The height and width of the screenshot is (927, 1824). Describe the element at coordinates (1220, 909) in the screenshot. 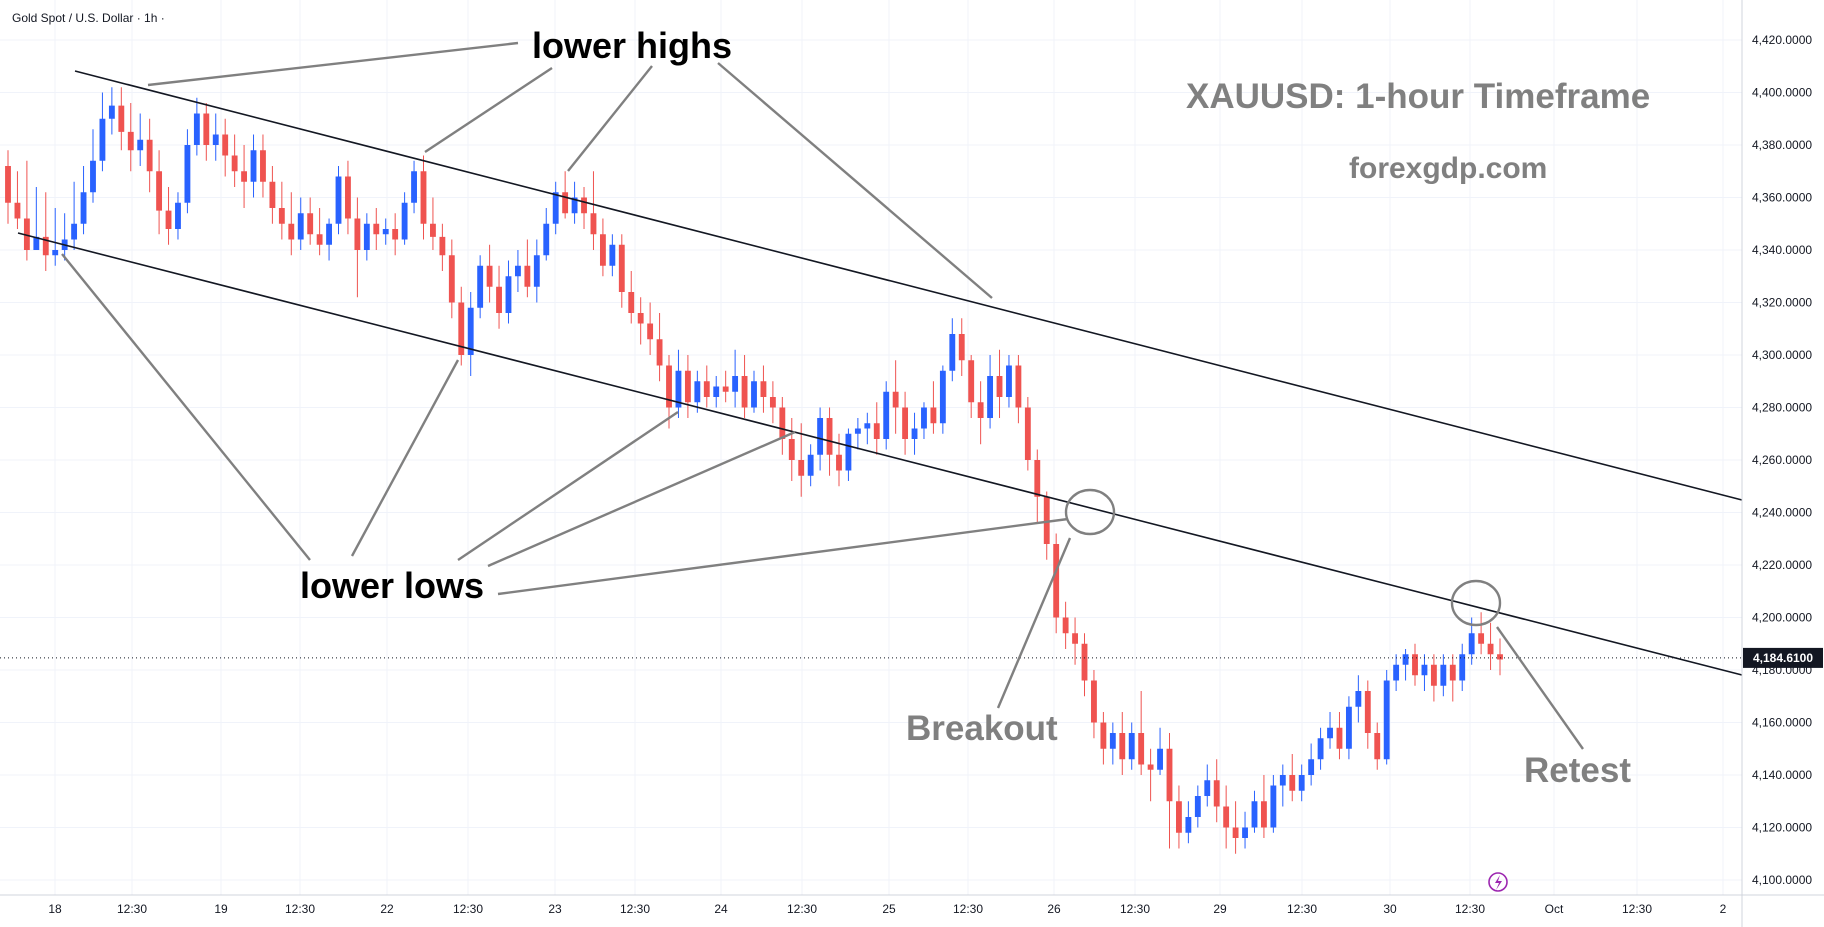

I see `x-tick-label: 29` at that location.